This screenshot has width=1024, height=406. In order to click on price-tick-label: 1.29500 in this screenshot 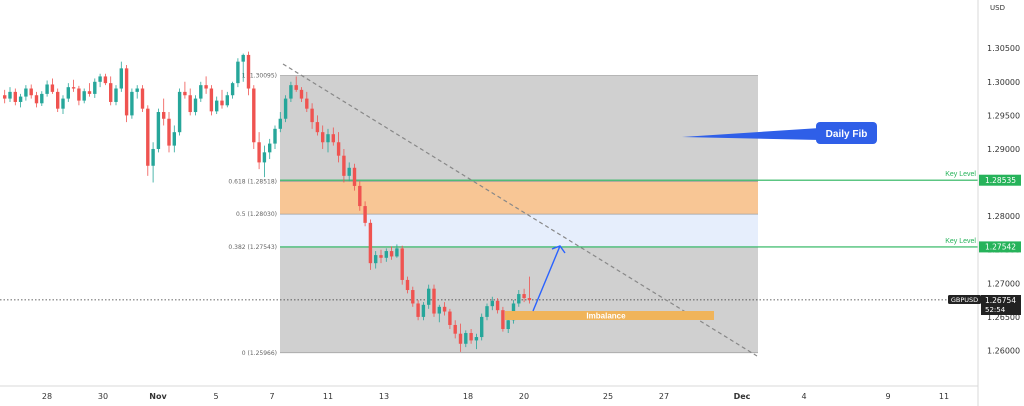, I will do `click(1003, 115)`.